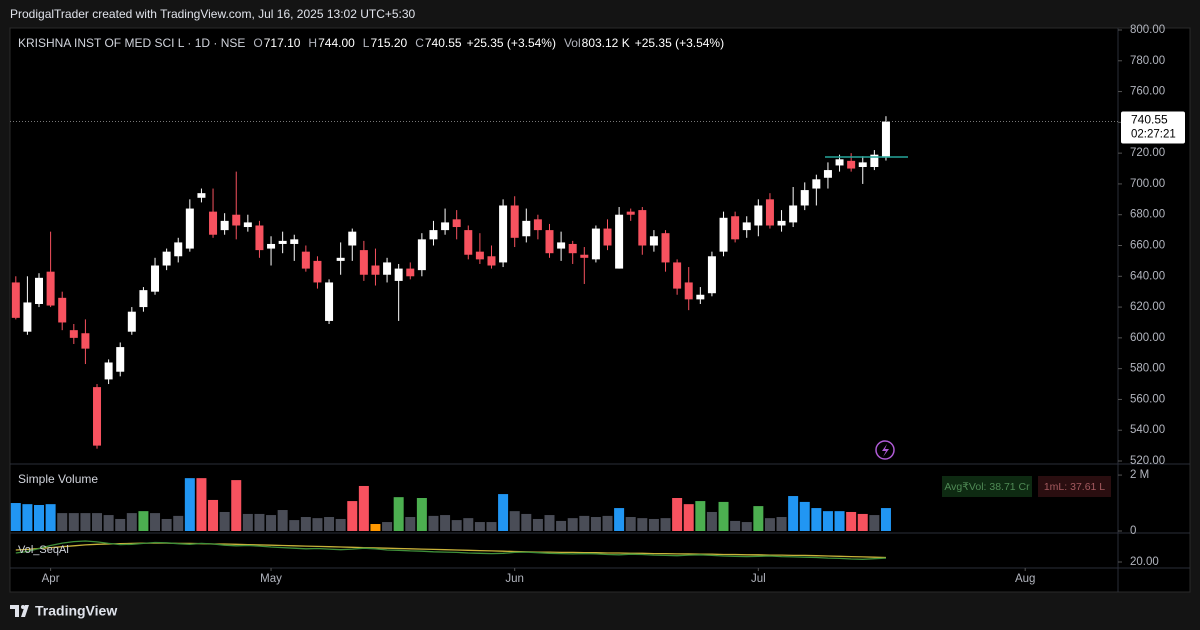 This screenshot has height=630, width=1200. Describe the element at coordinates (388, 43) in the screenshot. I see `legend-text: 715.20` at that location.